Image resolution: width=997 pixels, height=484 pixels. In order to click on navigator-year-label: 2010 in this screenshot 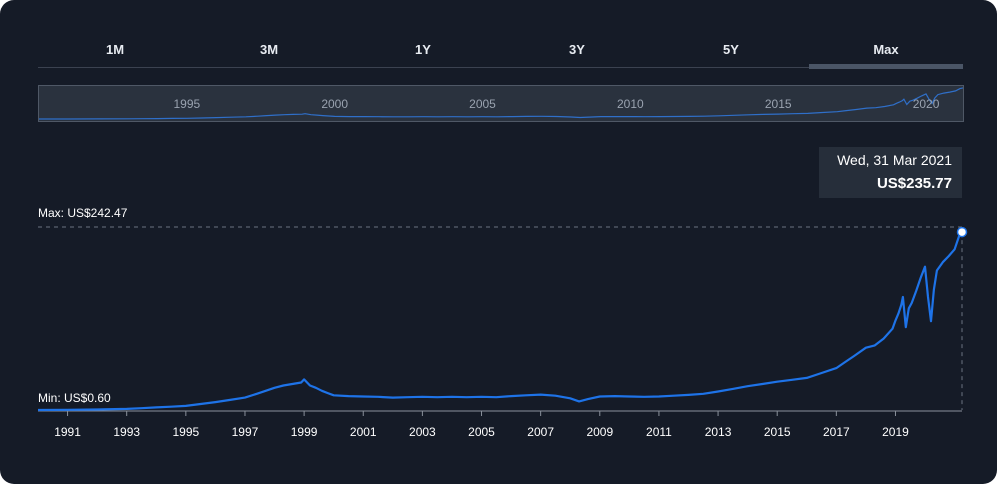, I will do `click(630, 104)`.